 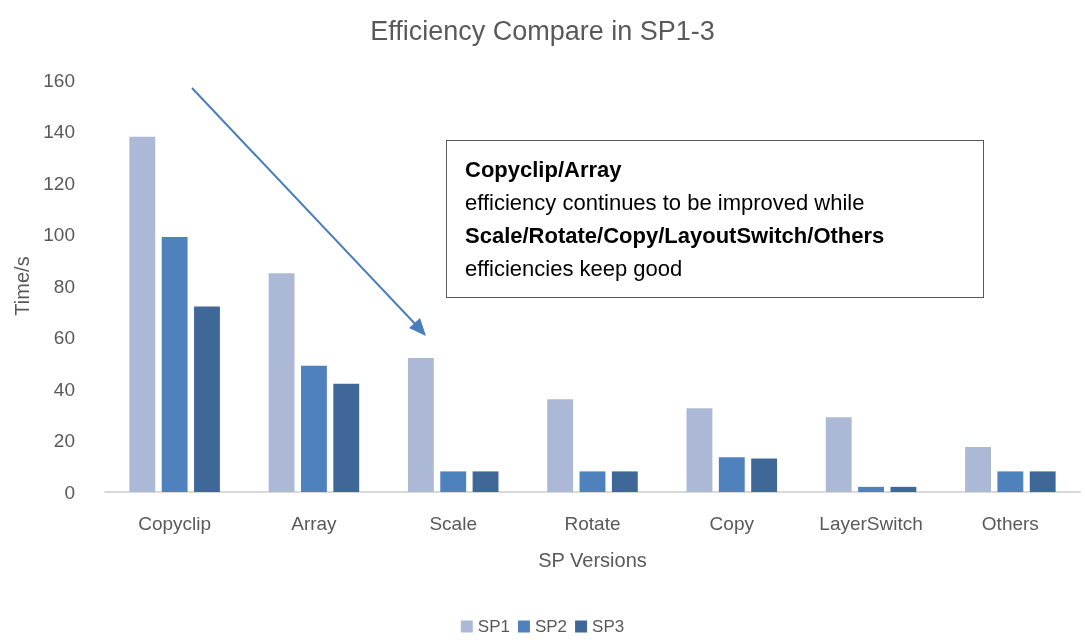 I want to click on annotation: efficiencies keep good, so click(x=574, y=269).